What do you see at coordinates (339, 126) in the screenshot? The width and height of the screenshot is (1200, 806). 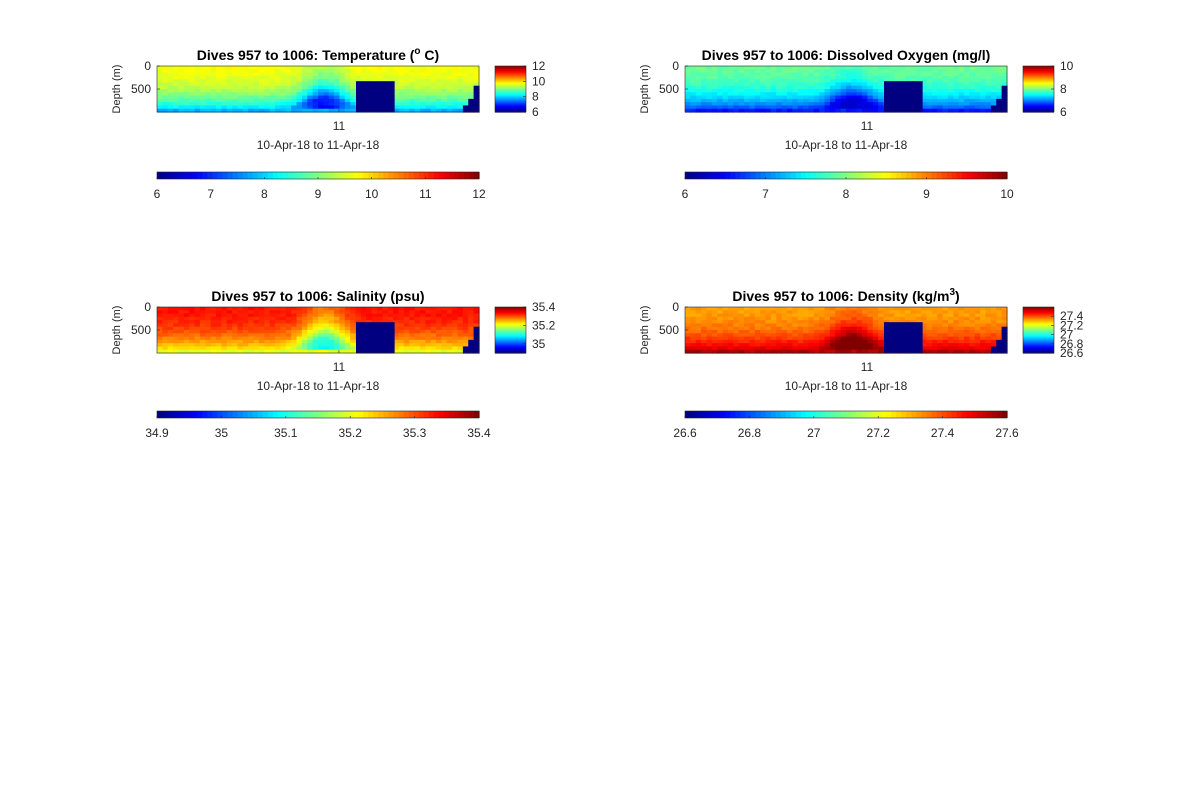 I see `x-tick-label: 11` at bounding box center [339, 126].